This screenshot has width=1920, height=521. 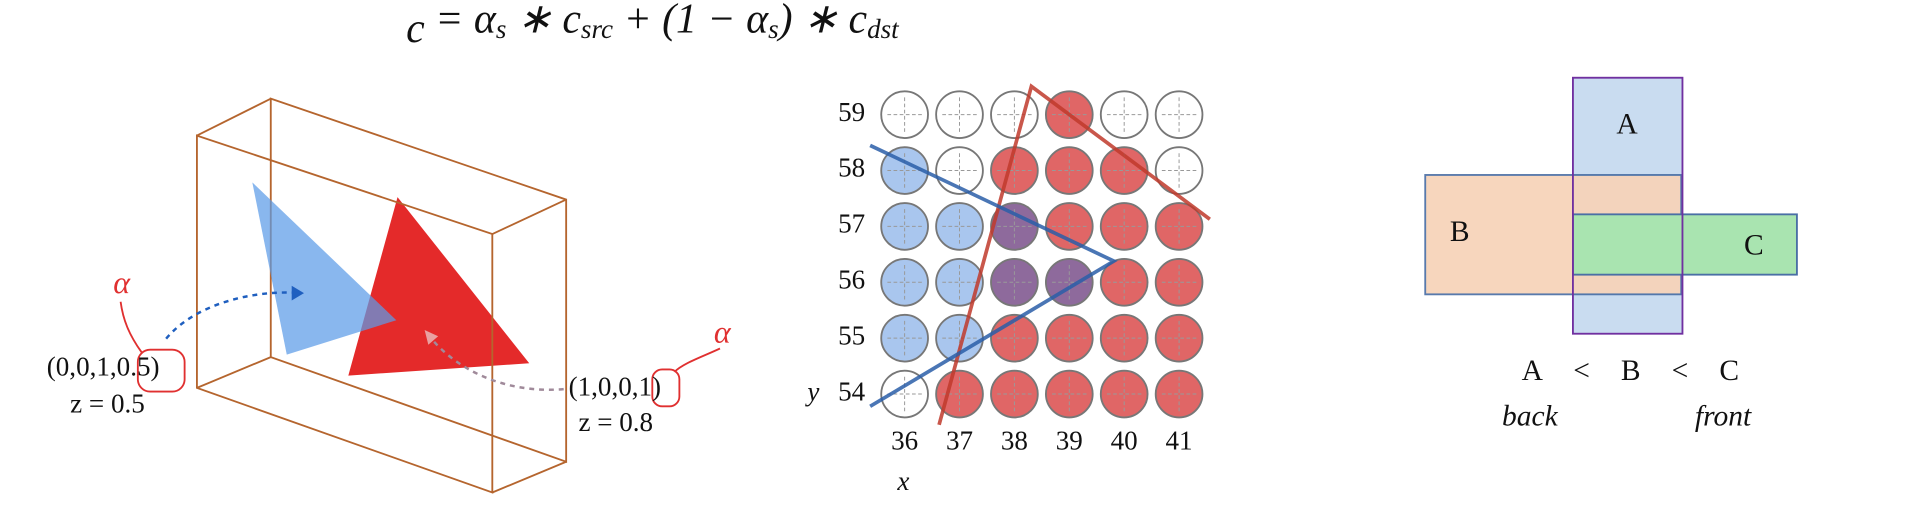 What do you see at coordinates (597, 29) in the screenshot?
I see `formula-subscript: src` at bounding box center [597, 29].